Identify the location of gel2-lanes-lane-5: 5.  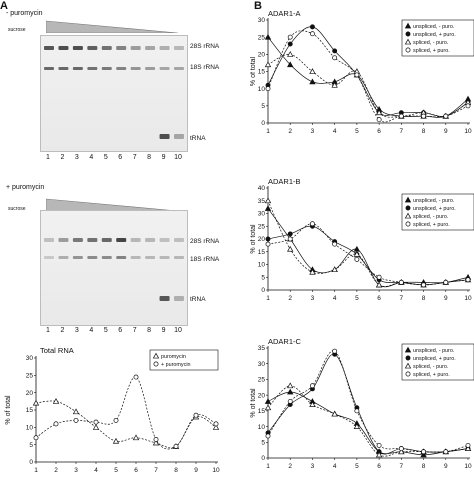
(105, 330).